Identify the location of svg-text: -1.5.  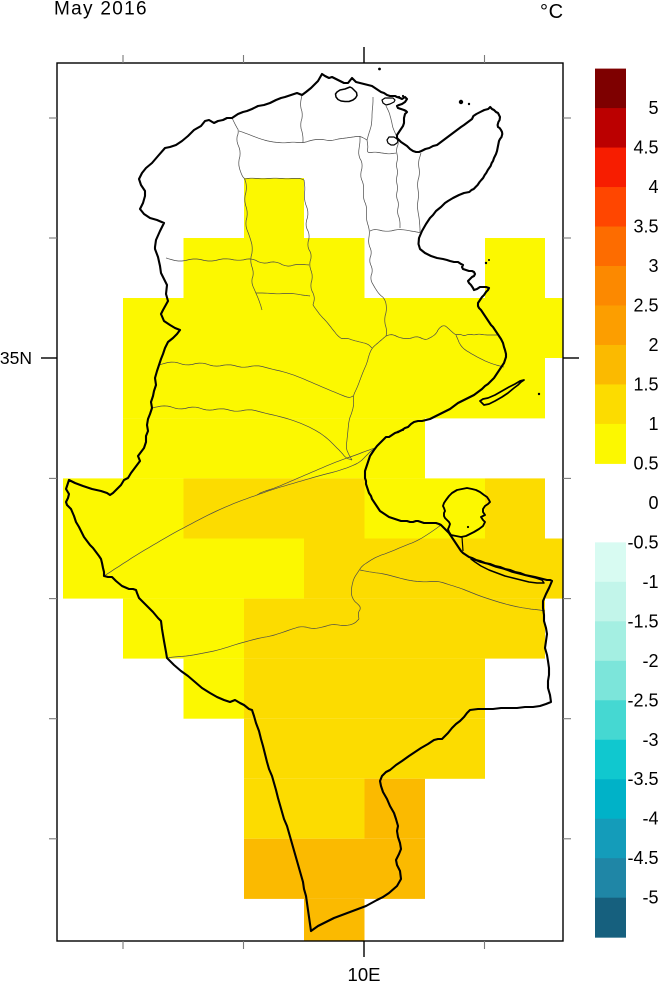
(642, 621).